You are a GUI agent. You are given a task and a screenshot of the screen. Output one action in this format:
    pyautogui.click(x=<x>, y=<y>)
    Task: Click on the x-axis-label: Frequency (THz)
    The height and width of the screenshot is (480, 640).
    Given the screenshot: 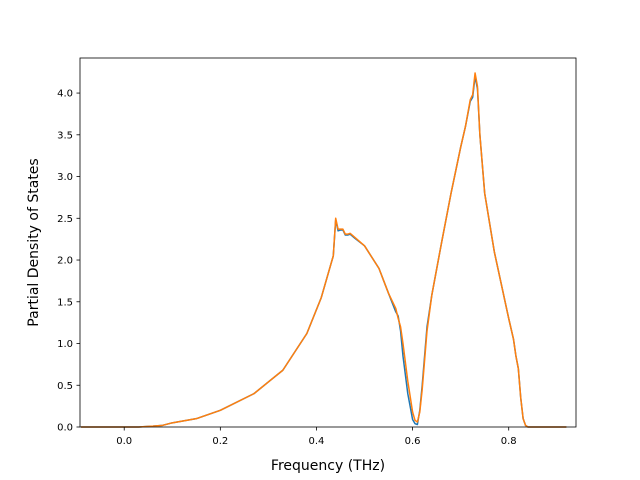 What is the action you would take?
    pyautogui.click(x=328, y=466)
    